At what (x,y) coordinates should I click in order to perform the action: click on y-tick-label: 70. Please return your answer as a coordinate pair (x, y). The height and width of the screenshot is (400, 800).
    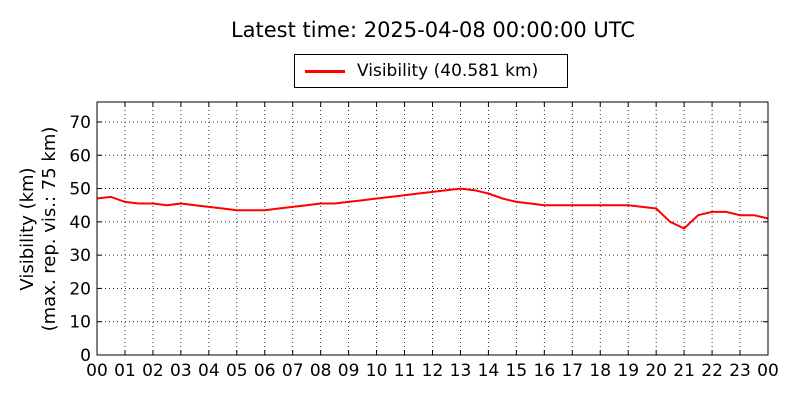
    Looking at the image, I should click on (80, 123).